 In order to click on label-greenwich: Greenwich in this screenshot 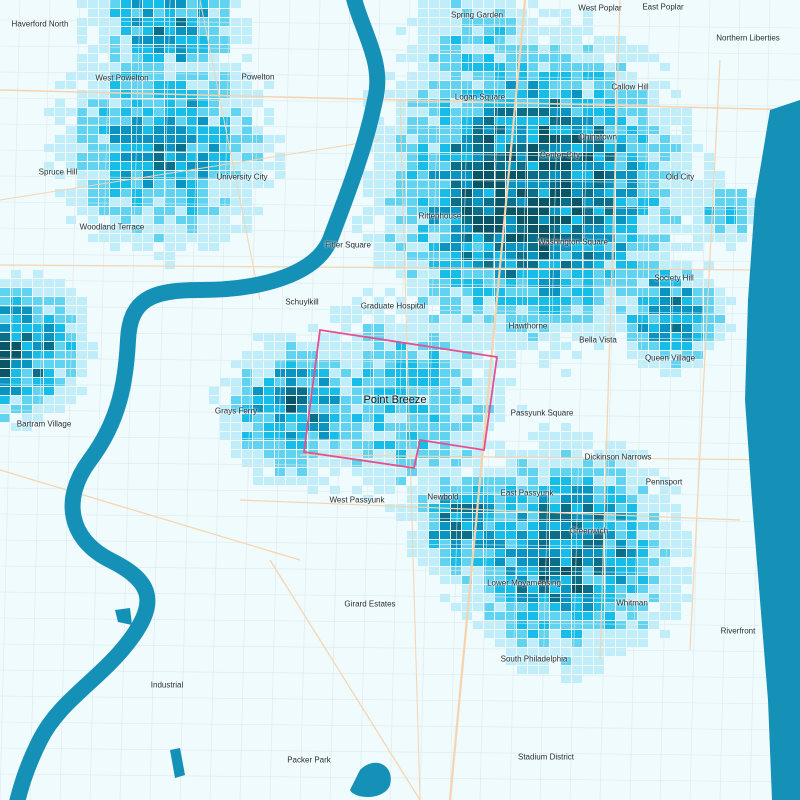, I will do `click(589, 531)`.